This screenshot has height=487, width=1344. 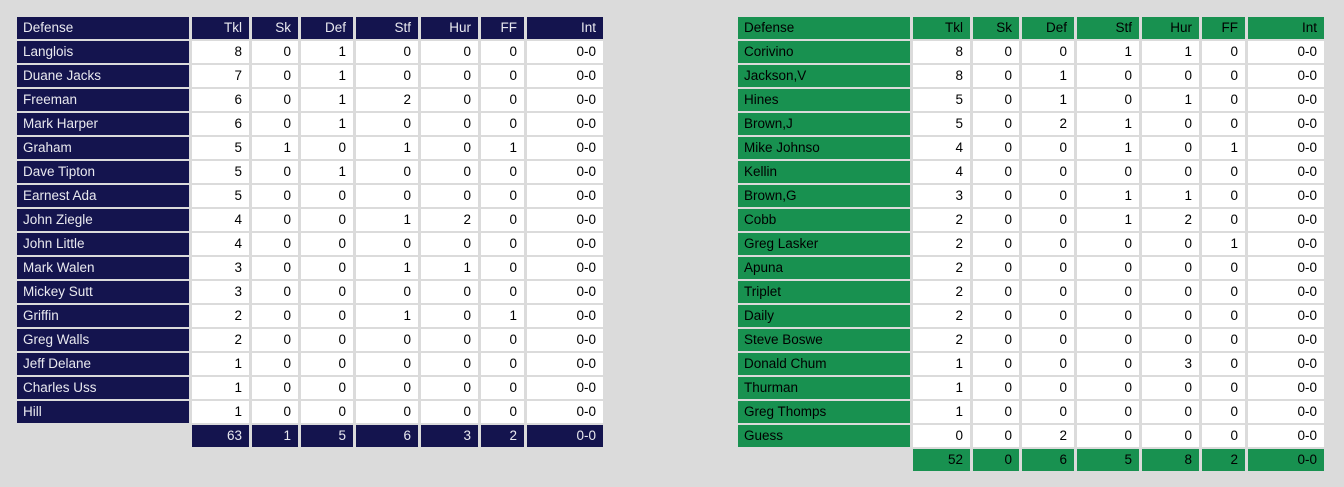 I want to click on player-row: John Little 4 0 0 0 0 0 0-0, so click(x=310, y=244).